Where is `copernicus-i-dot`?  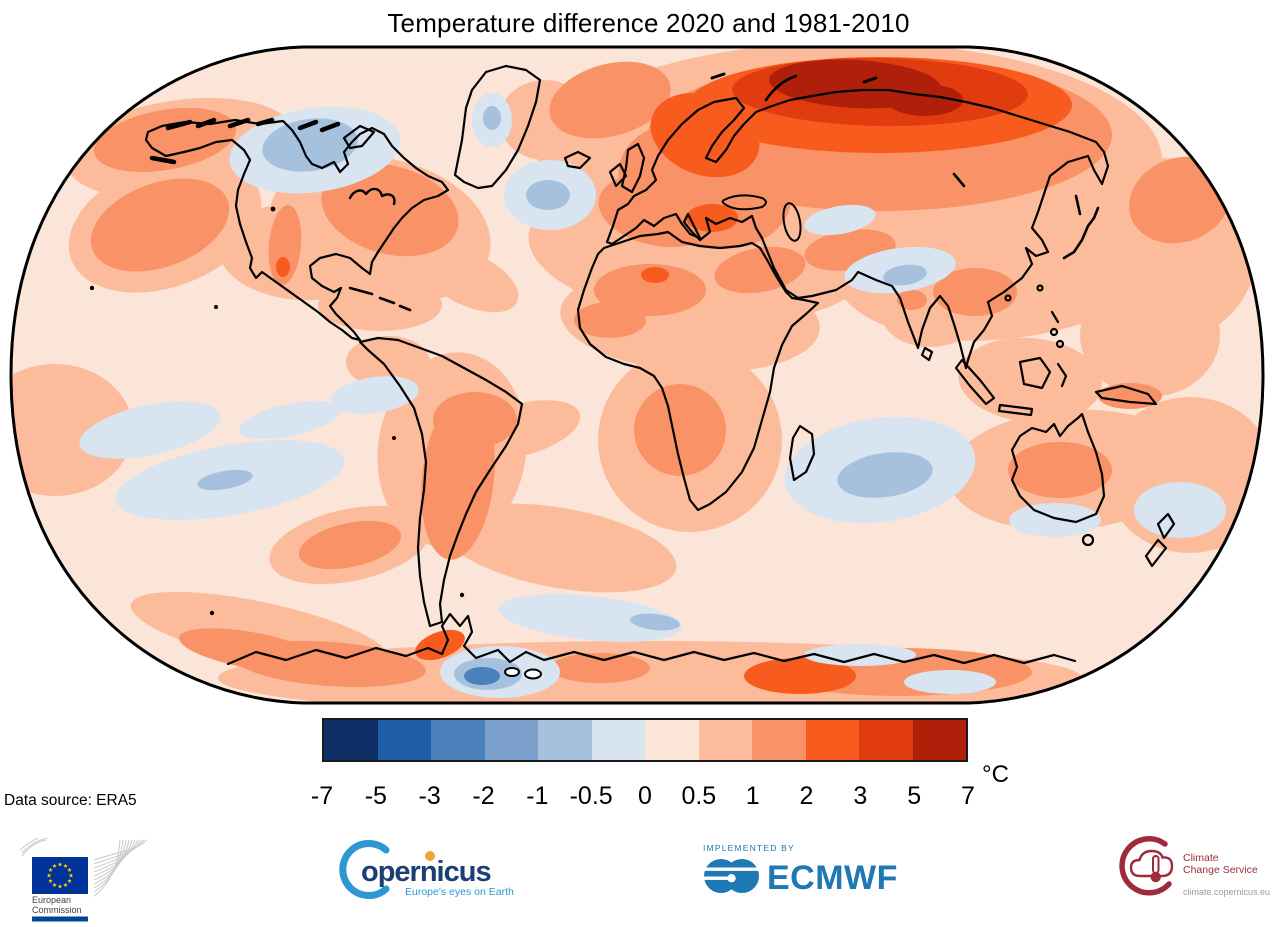 copernicus-i-dot is located at coordinates (430, 856).